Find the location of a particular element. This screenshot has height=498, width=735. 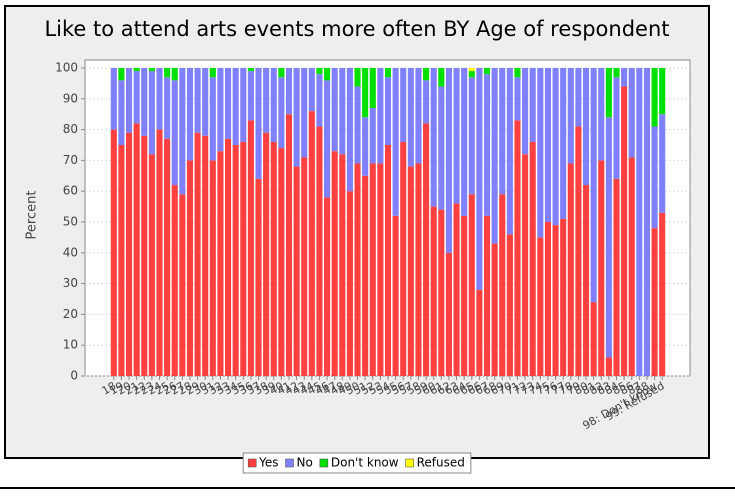

x-tick-label: 45 is located at coordinates (314, 388).